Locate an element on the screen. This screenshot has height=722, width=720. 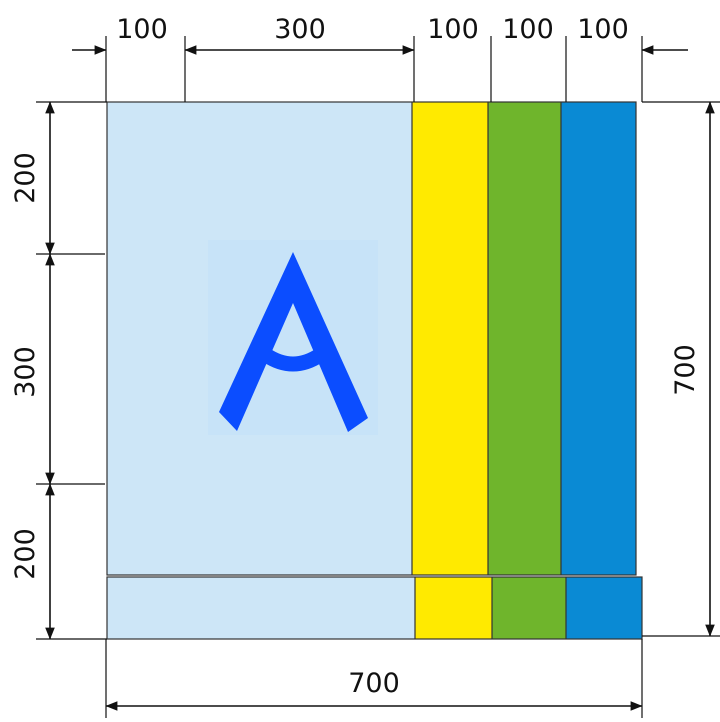
top-dim-label-3: 100 is located at coordinates (453, 29).